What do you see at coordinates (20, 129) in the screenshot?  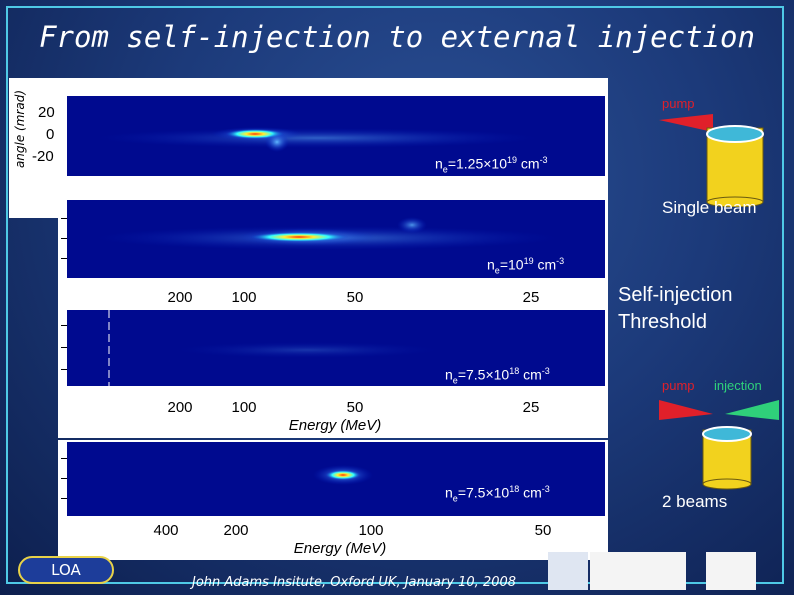 I see `y-axis-label: angle (mrad)` at bounding box center [20, 129].